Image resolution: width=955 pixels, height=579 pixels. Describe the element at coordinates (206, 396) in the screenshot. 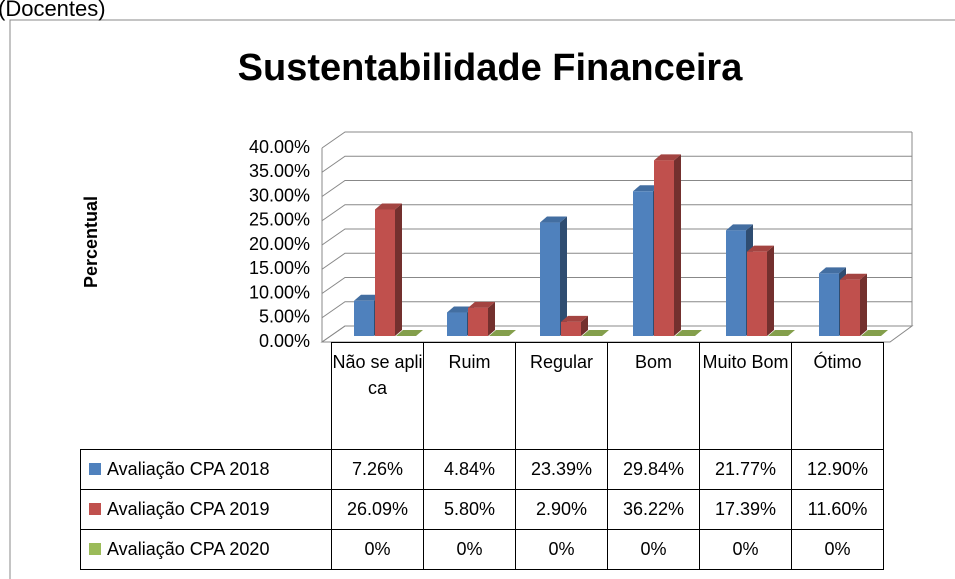

I see `table-corner` at that location.